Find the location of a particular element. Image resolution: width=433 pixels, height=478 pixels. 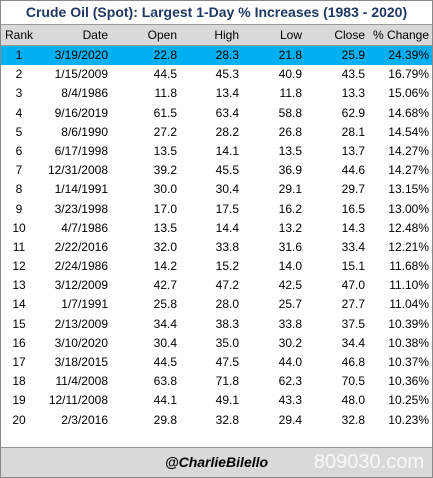

table-cell: 11/4/2008 is located at coordinates (82, 381).